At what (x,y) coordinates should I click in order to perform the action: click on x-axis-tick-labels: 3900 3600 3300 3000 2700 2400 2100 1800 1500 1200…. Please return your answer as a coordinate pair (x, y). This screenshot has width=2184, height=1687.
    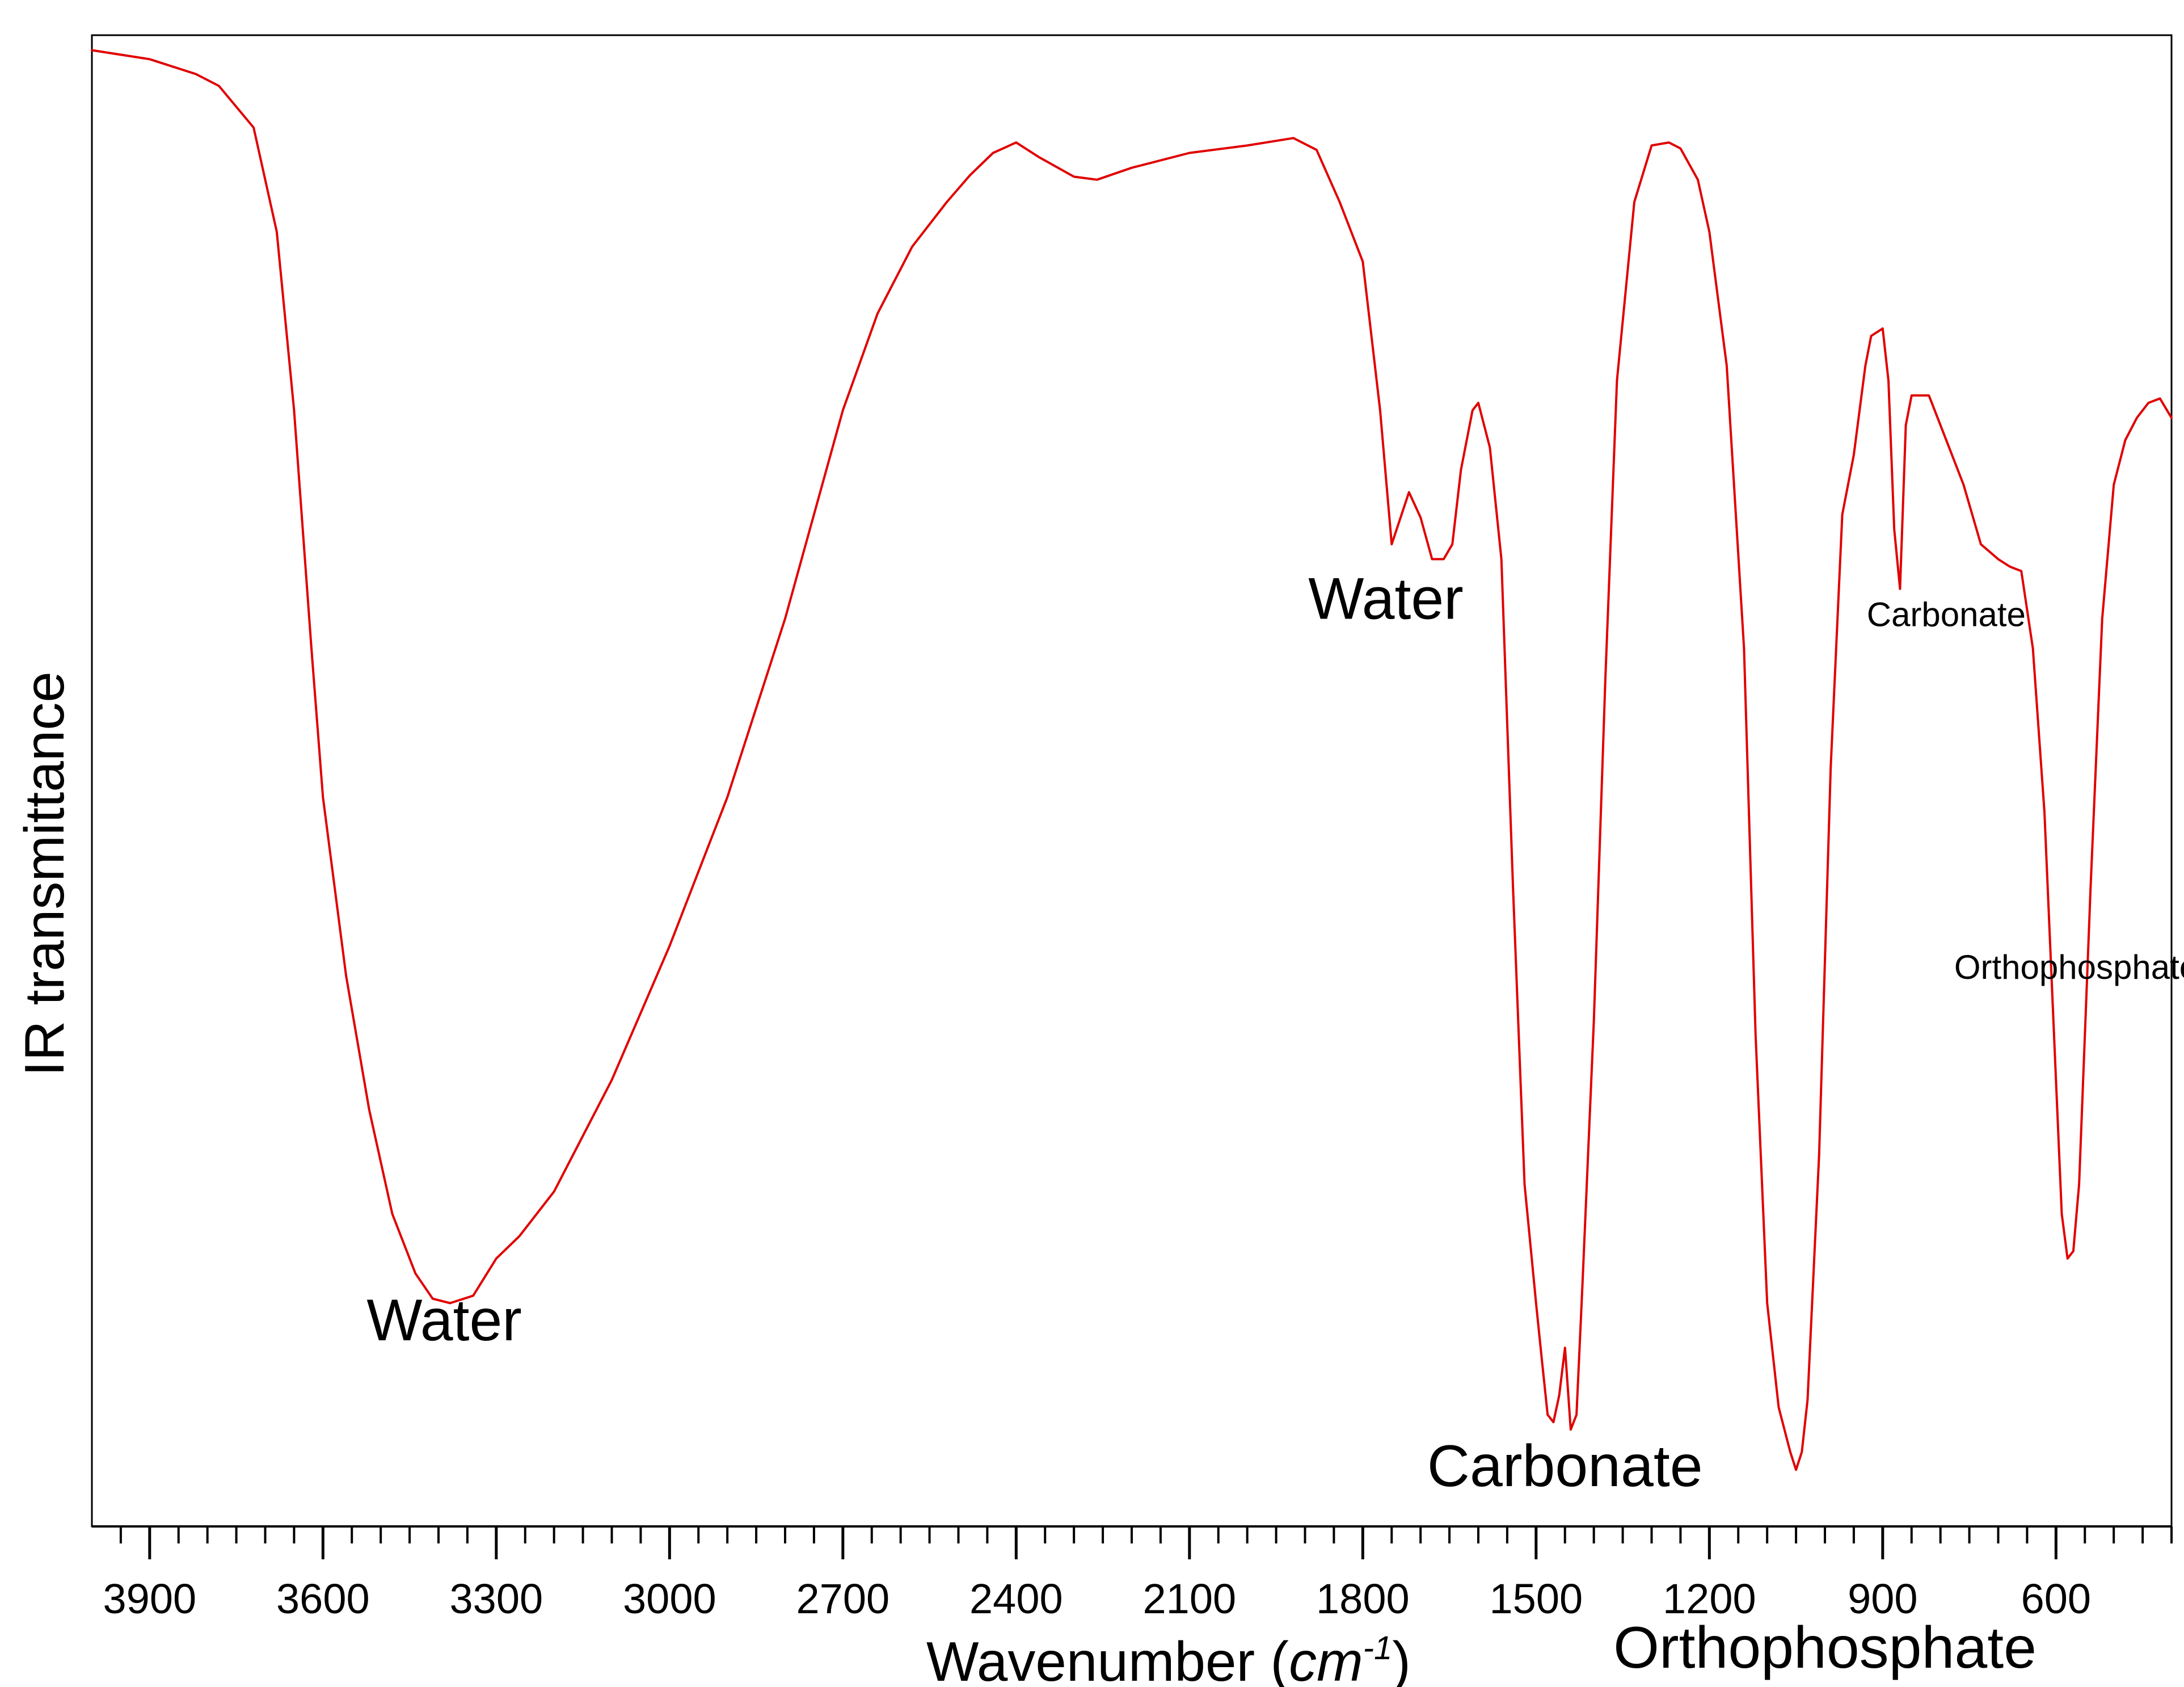
    Looking at the image, I should click on (1097, 1598).